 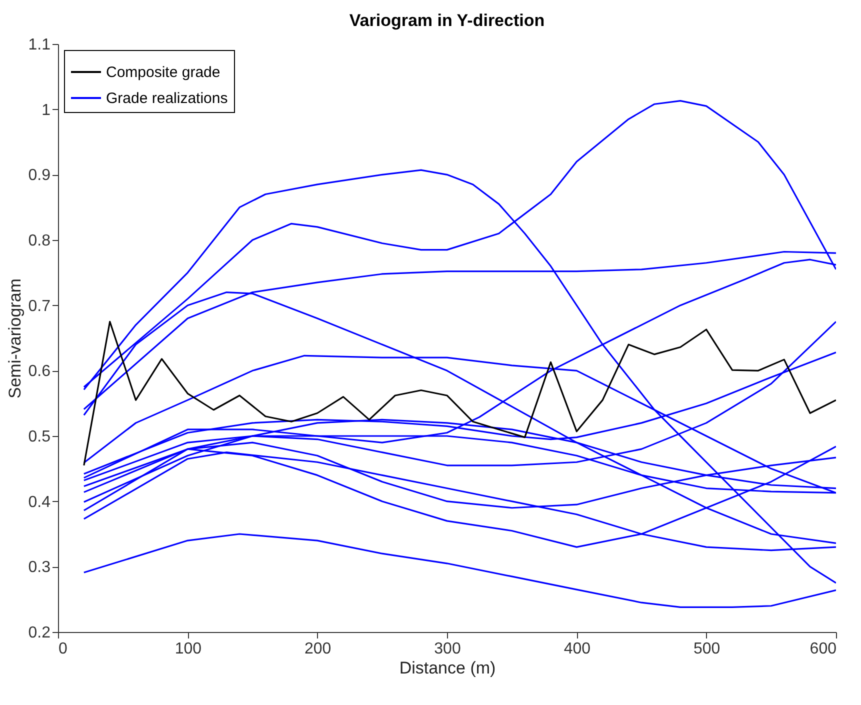 I want to click on y-tick-label: 0.7, so click(x=39, y=306).